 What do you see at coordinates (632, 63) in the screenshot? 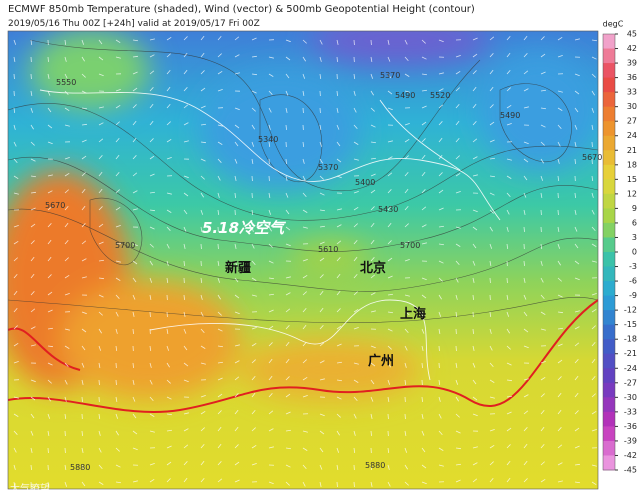
I see `colorbar-tick-label: 39` at bounding box center [632, 63].